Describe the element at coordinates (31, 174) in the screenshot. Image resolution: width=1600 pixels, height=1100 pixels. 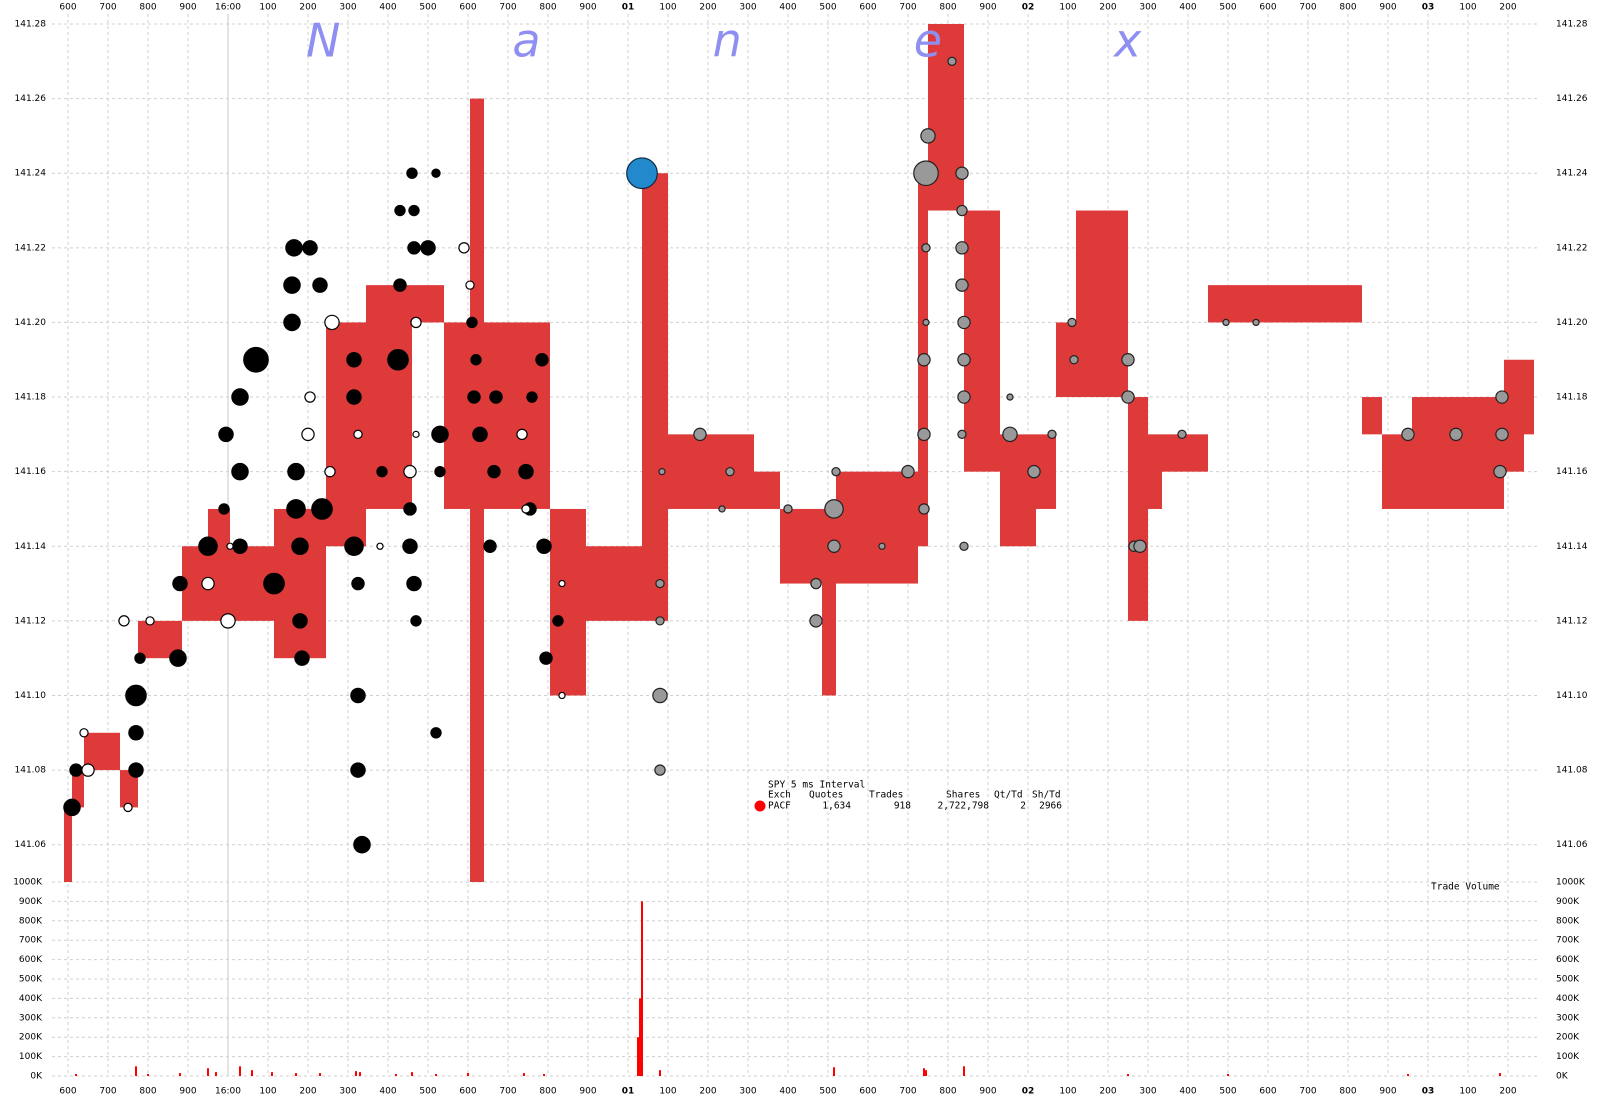
I see `y-tick-label: 141.24` at that location.